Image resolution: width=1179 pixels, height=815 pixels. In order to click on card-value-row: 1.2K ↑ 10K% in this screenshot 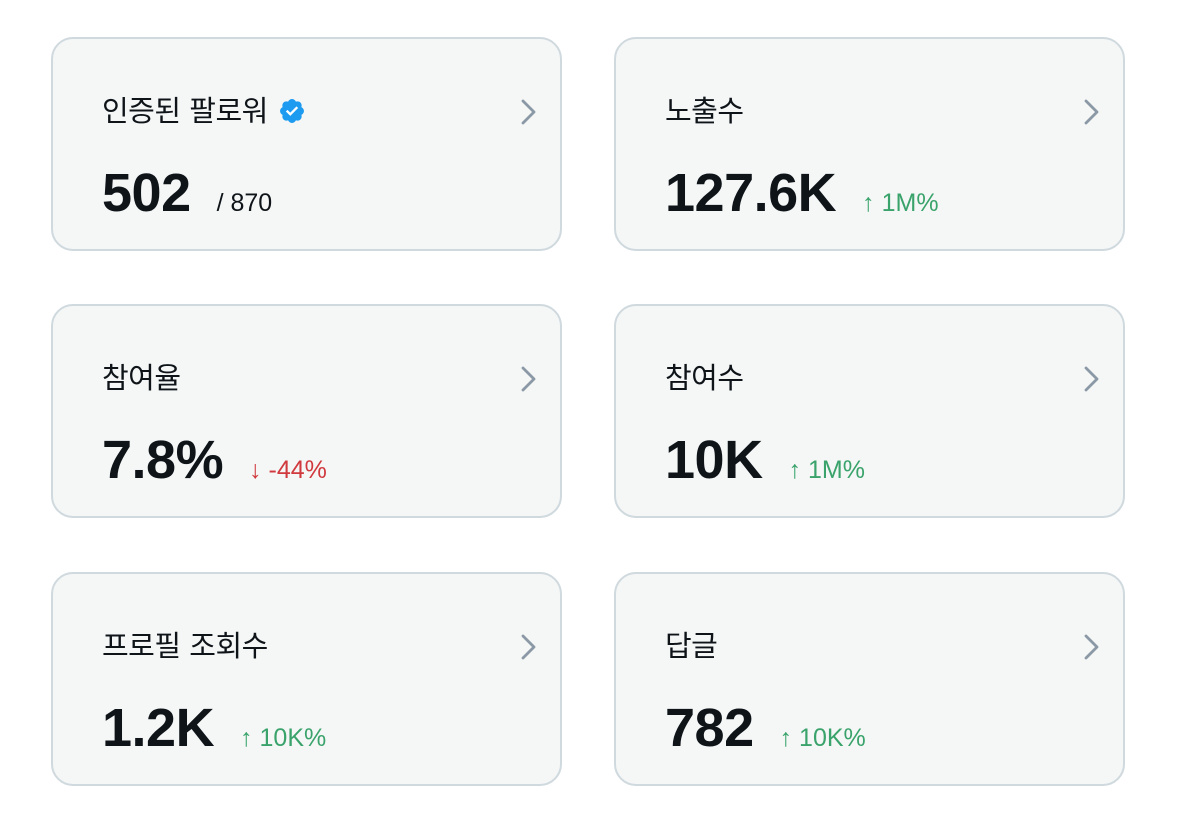, I will do `click(214, 728)`.